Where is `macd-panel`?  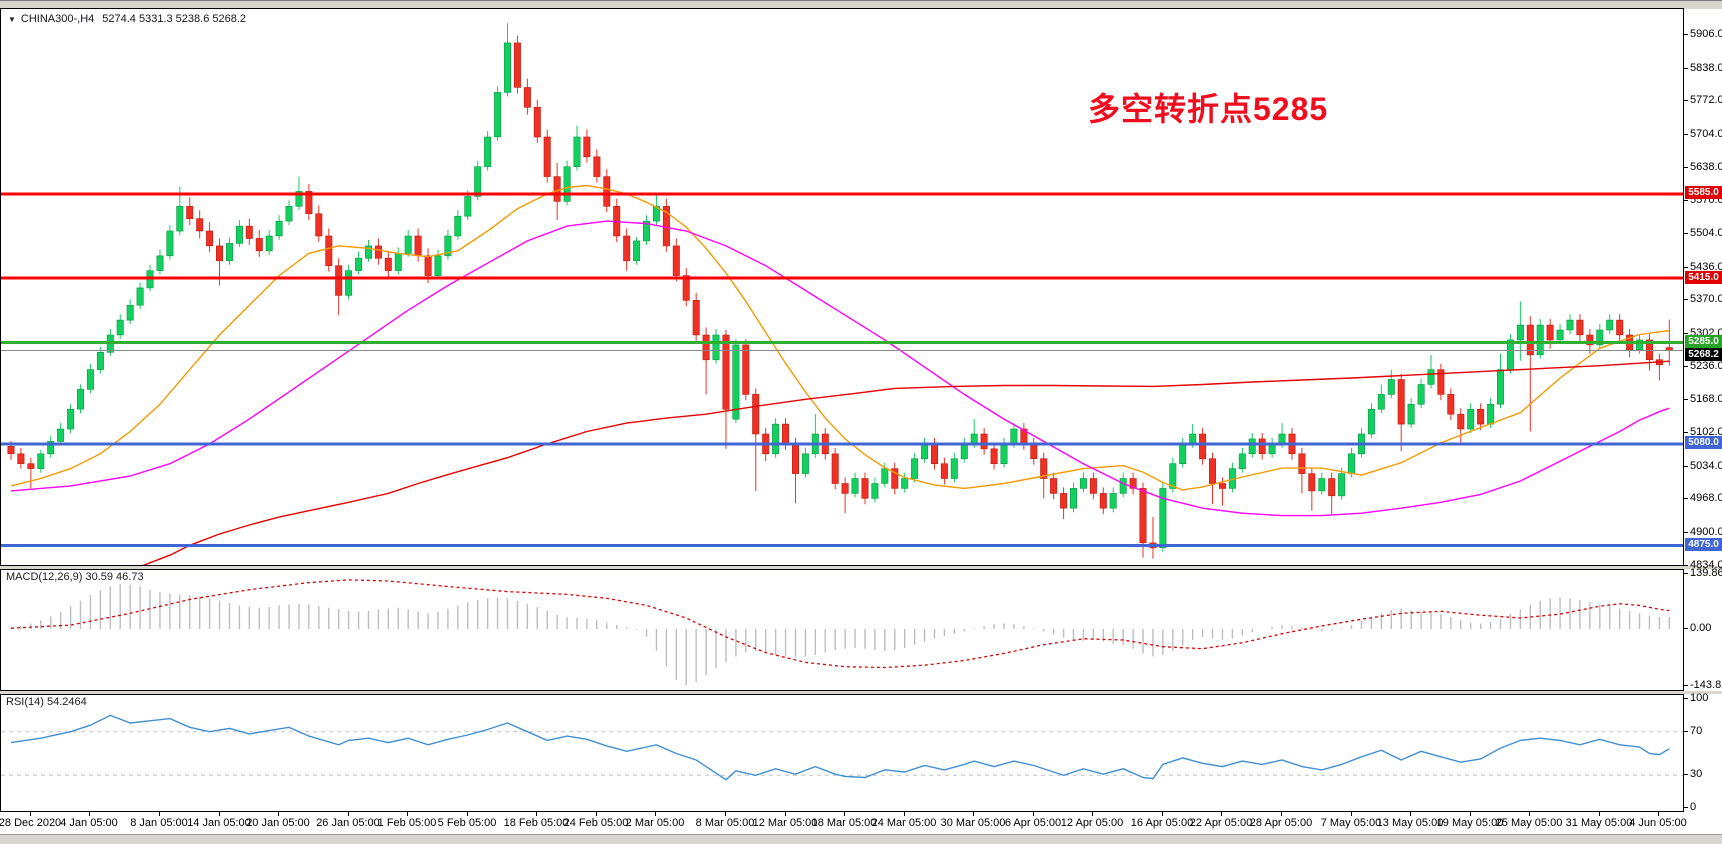
macd-panel is located at coordinates (842, 630).